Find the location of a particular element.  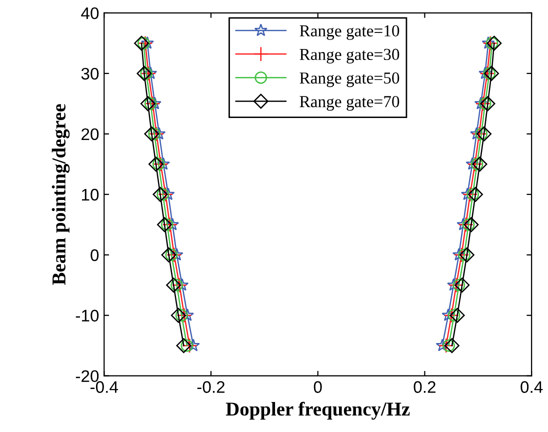

y-axis-title: Beam pointing/degree is located at coordinates (61, 194).